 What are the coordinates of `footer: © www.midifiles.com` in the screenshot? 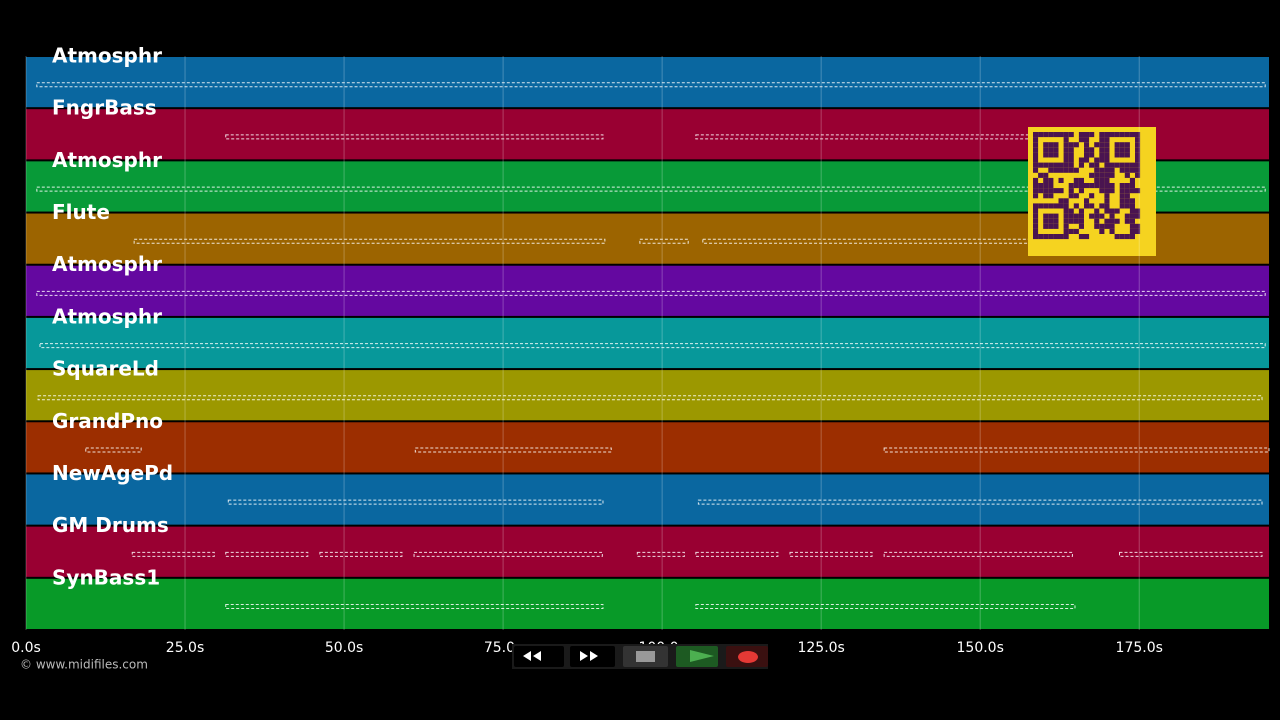 It's located at (84, 665).